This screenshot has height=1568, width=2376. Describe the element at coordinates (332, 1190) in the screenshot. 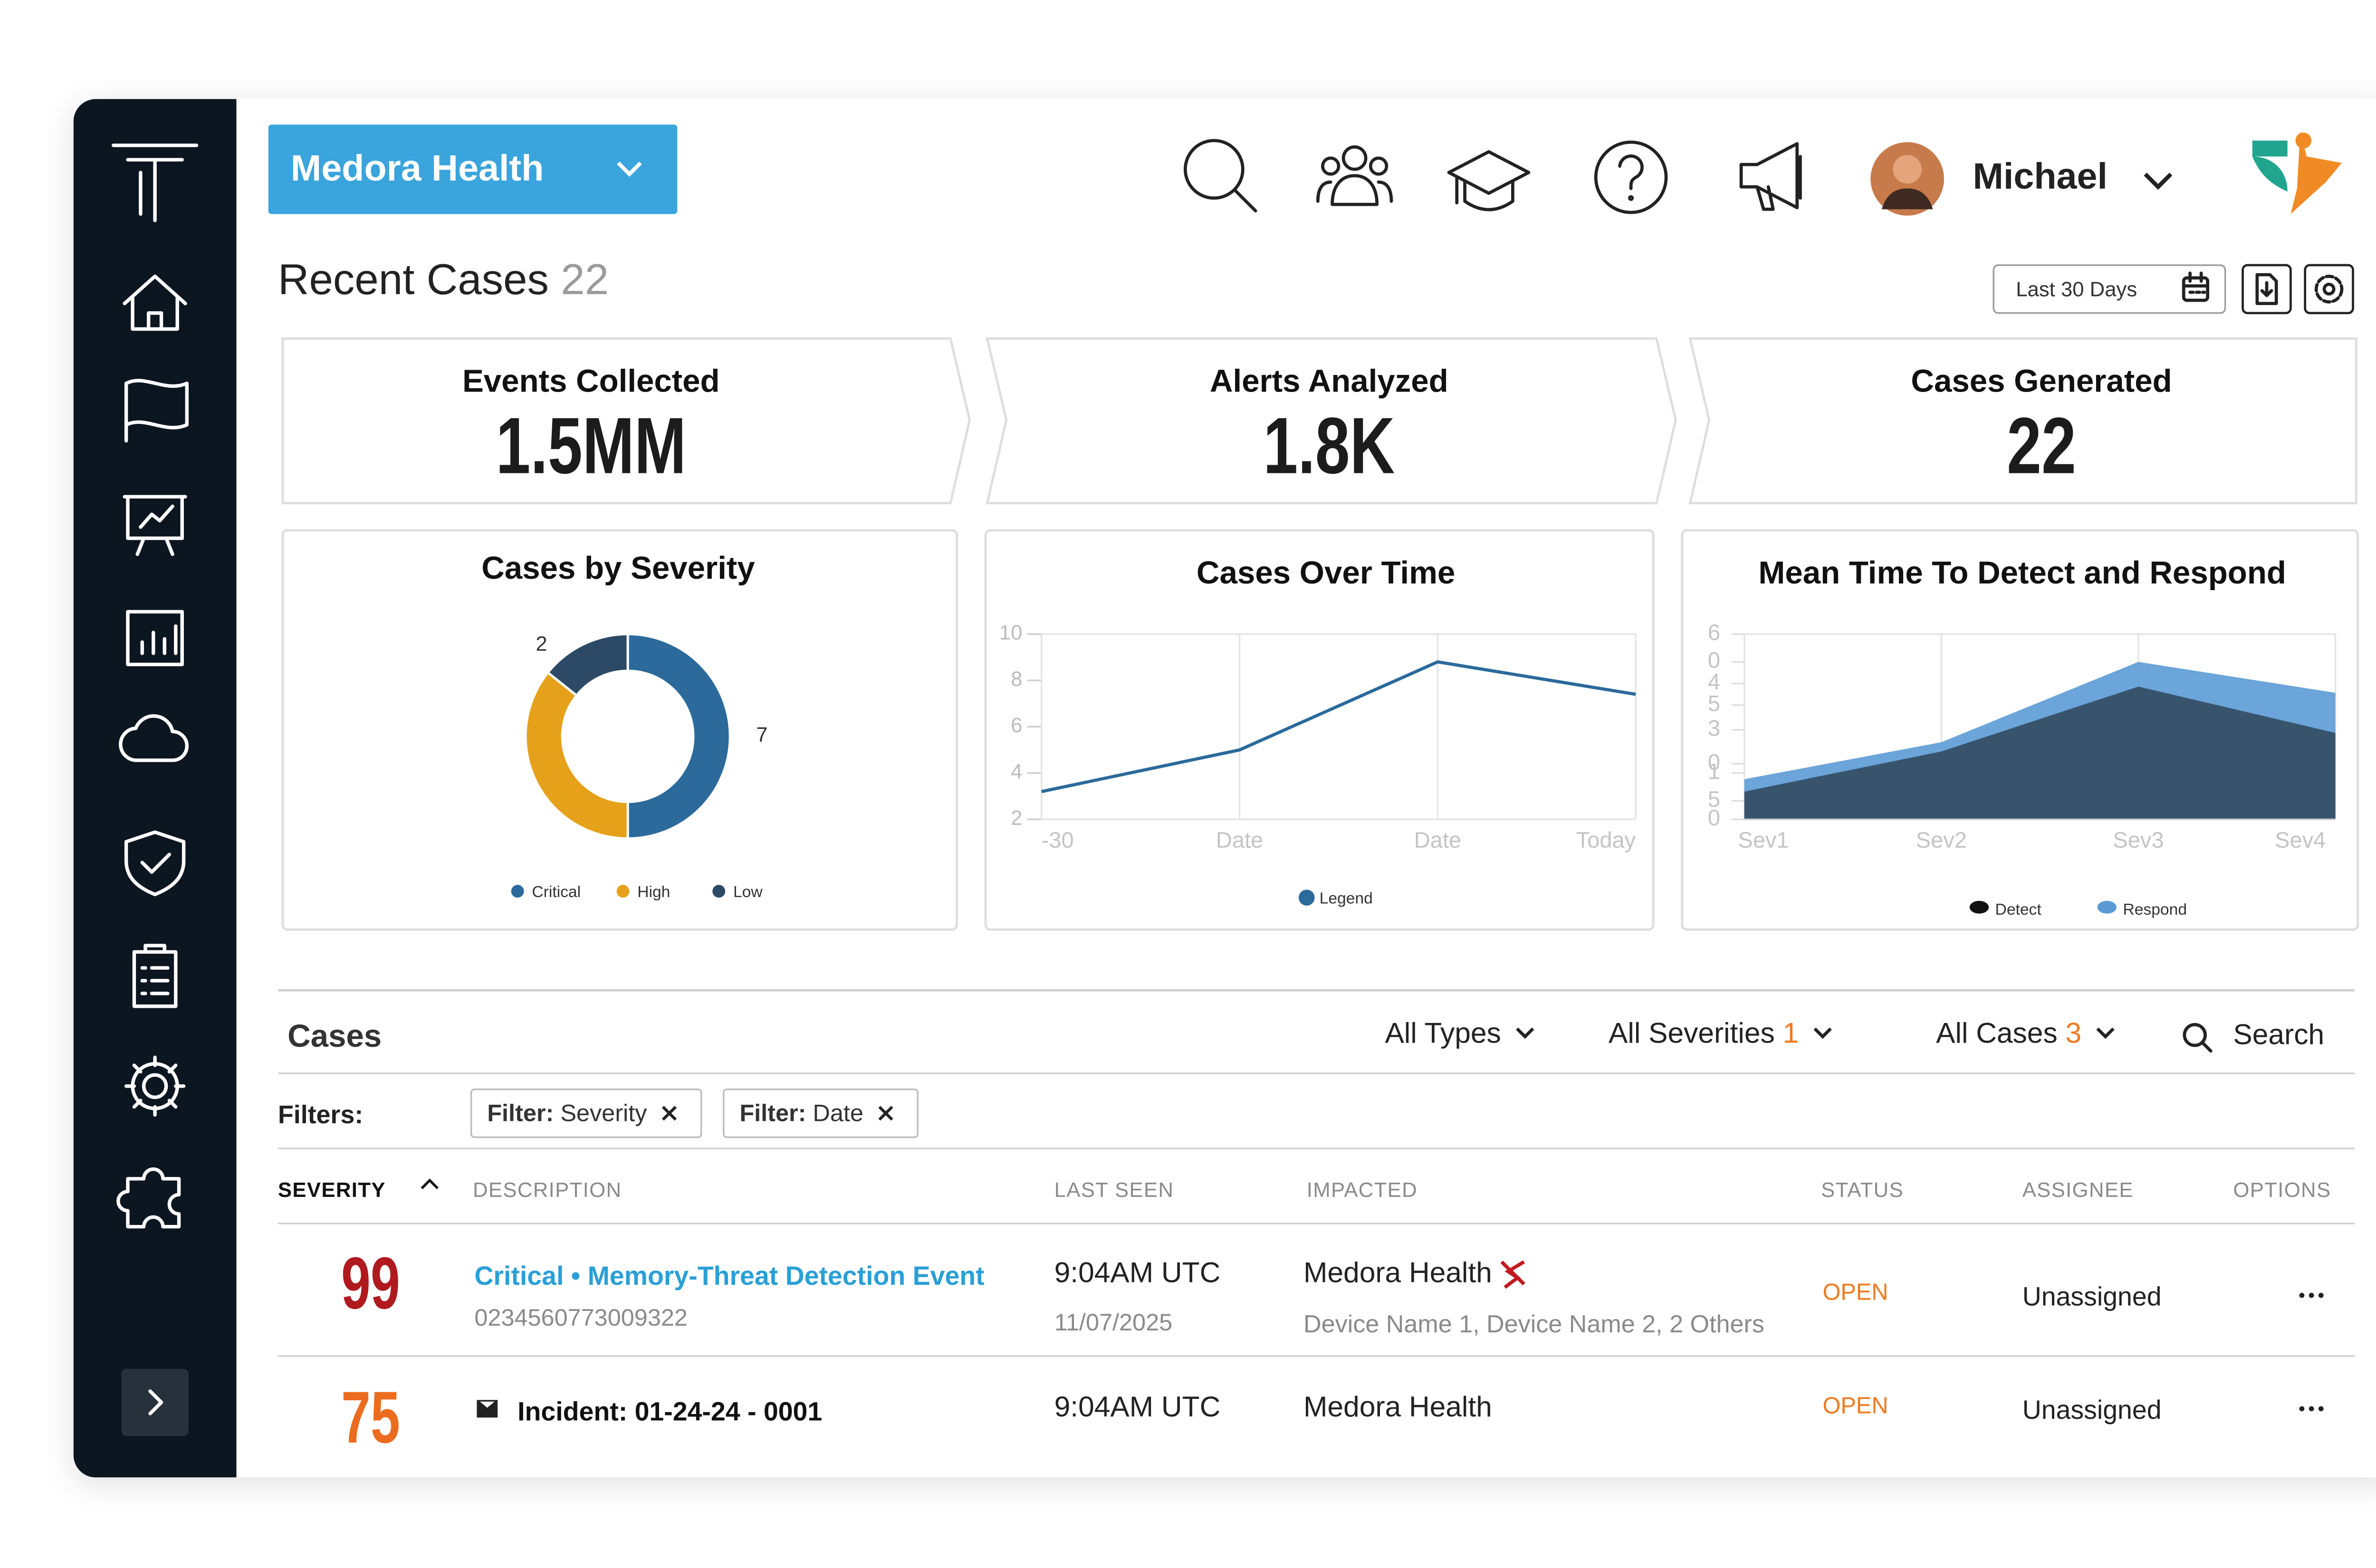

I see `column-header: SEVERITY` at that location.